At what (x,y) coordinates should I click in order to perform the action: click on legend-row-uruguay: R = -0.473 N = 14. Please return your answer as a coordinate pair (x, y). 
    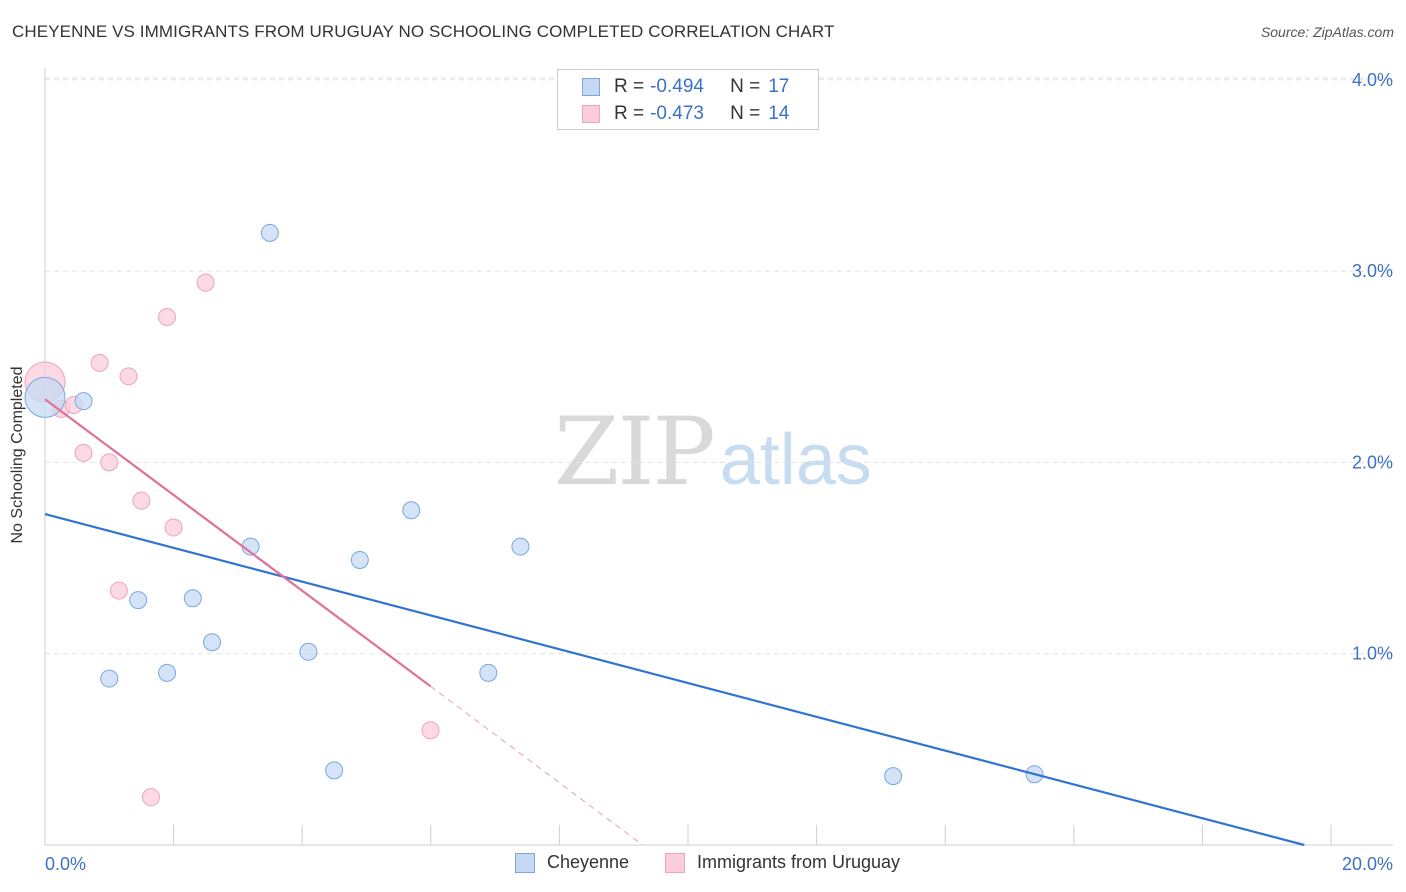
    Looking at the image, I should click on (685, 114).